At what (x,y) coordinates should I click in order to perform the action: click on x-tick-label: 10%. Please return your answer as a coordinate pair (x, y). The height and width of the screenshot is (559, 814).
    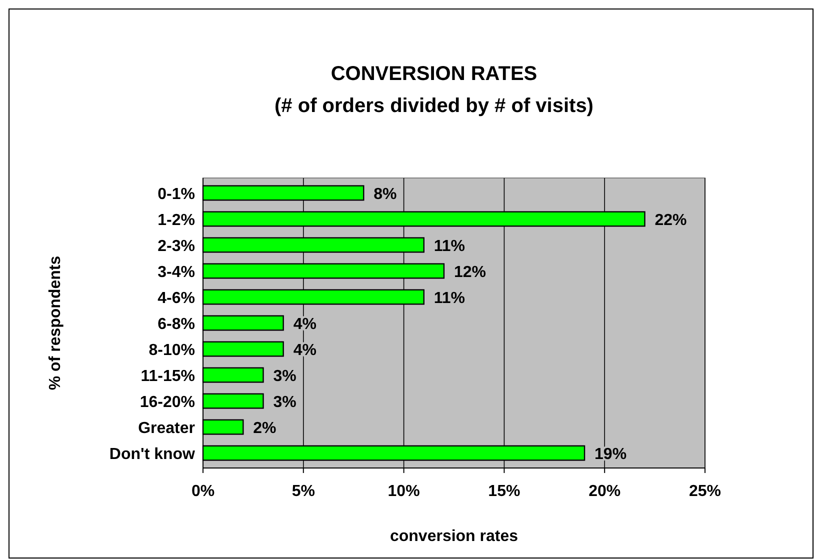
    Looking at the image, I should click on (404, 491).